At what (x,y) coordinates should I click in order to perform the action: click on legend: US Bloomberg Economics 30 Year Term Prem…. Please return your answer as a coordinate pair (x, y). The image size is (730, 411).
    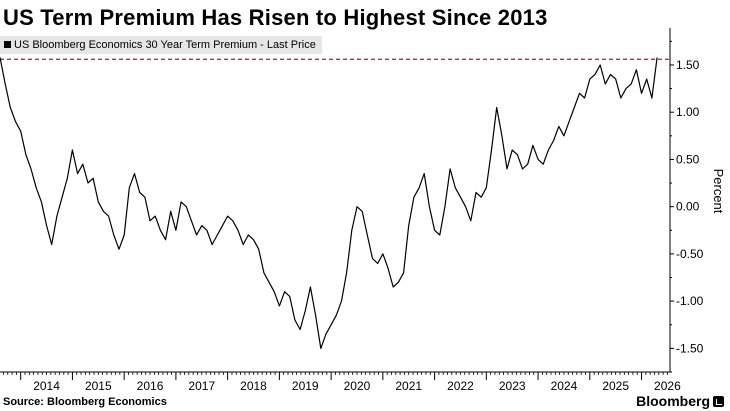
    Looking at the image, I should click on (161, 45).